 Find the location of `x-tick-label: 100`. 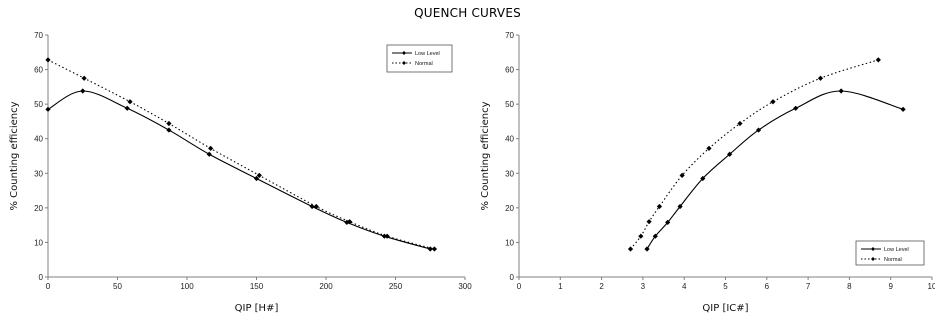

x-tick-label: 100 is located at coordinates (187, 286).